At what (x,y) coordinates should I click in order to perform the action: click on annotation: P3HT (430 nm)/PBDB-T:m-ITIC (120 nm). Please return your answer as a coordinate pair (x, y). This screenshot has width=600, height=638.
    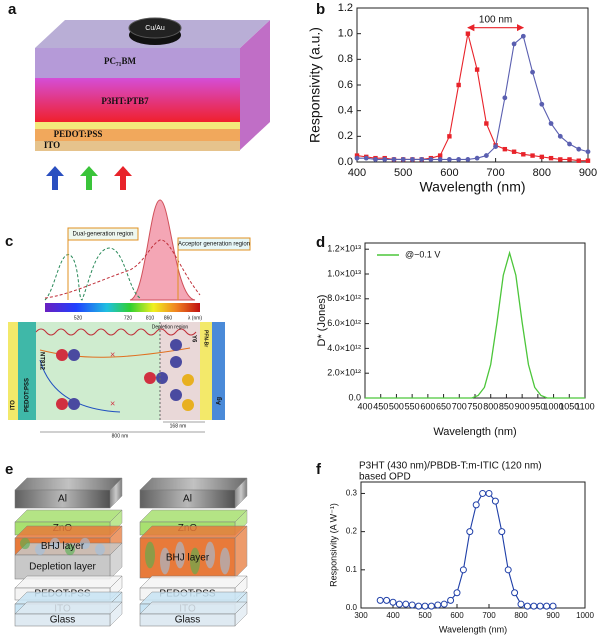
    Looking at the image, I should click on (450, 466).